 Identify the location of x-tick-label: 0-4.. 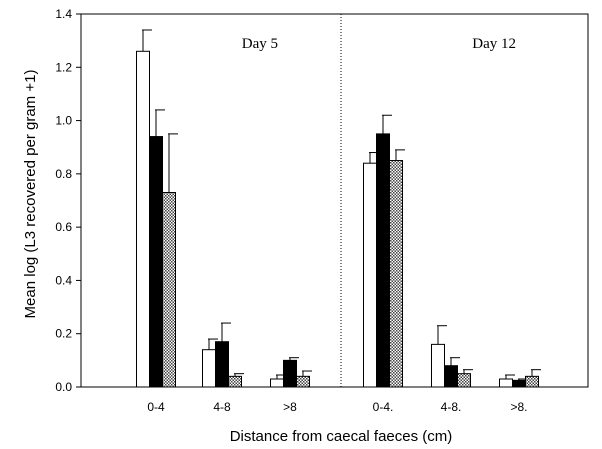
(383, 407).